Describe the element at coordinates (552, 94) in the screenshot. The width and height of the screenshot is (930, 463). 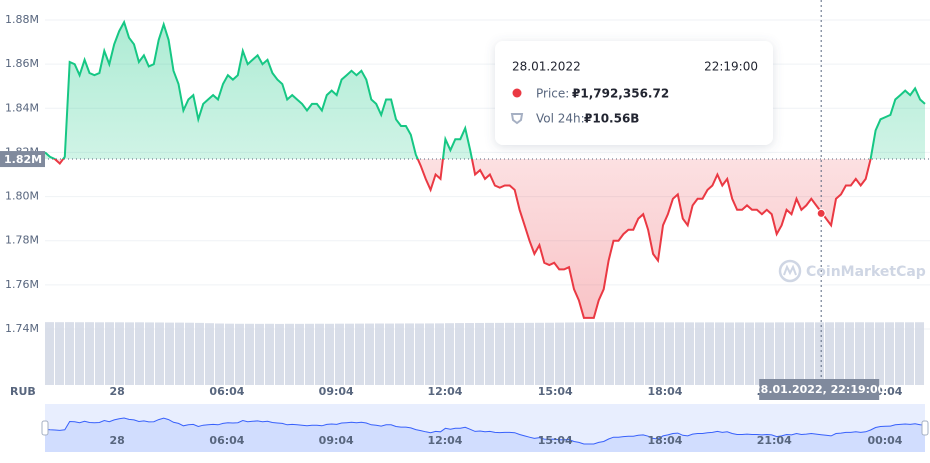
I see `tooltip-price-name: Price:` at that location.